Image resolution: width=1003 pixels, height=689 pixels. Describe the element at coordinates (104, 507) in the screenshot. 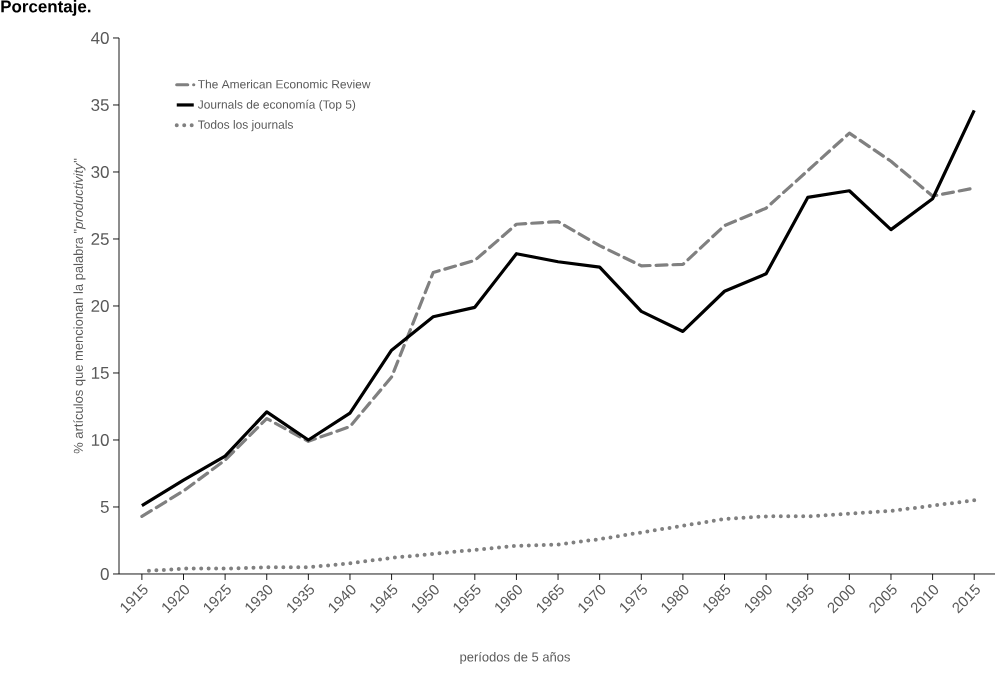

I see `y-tick-label: 5` at that location.